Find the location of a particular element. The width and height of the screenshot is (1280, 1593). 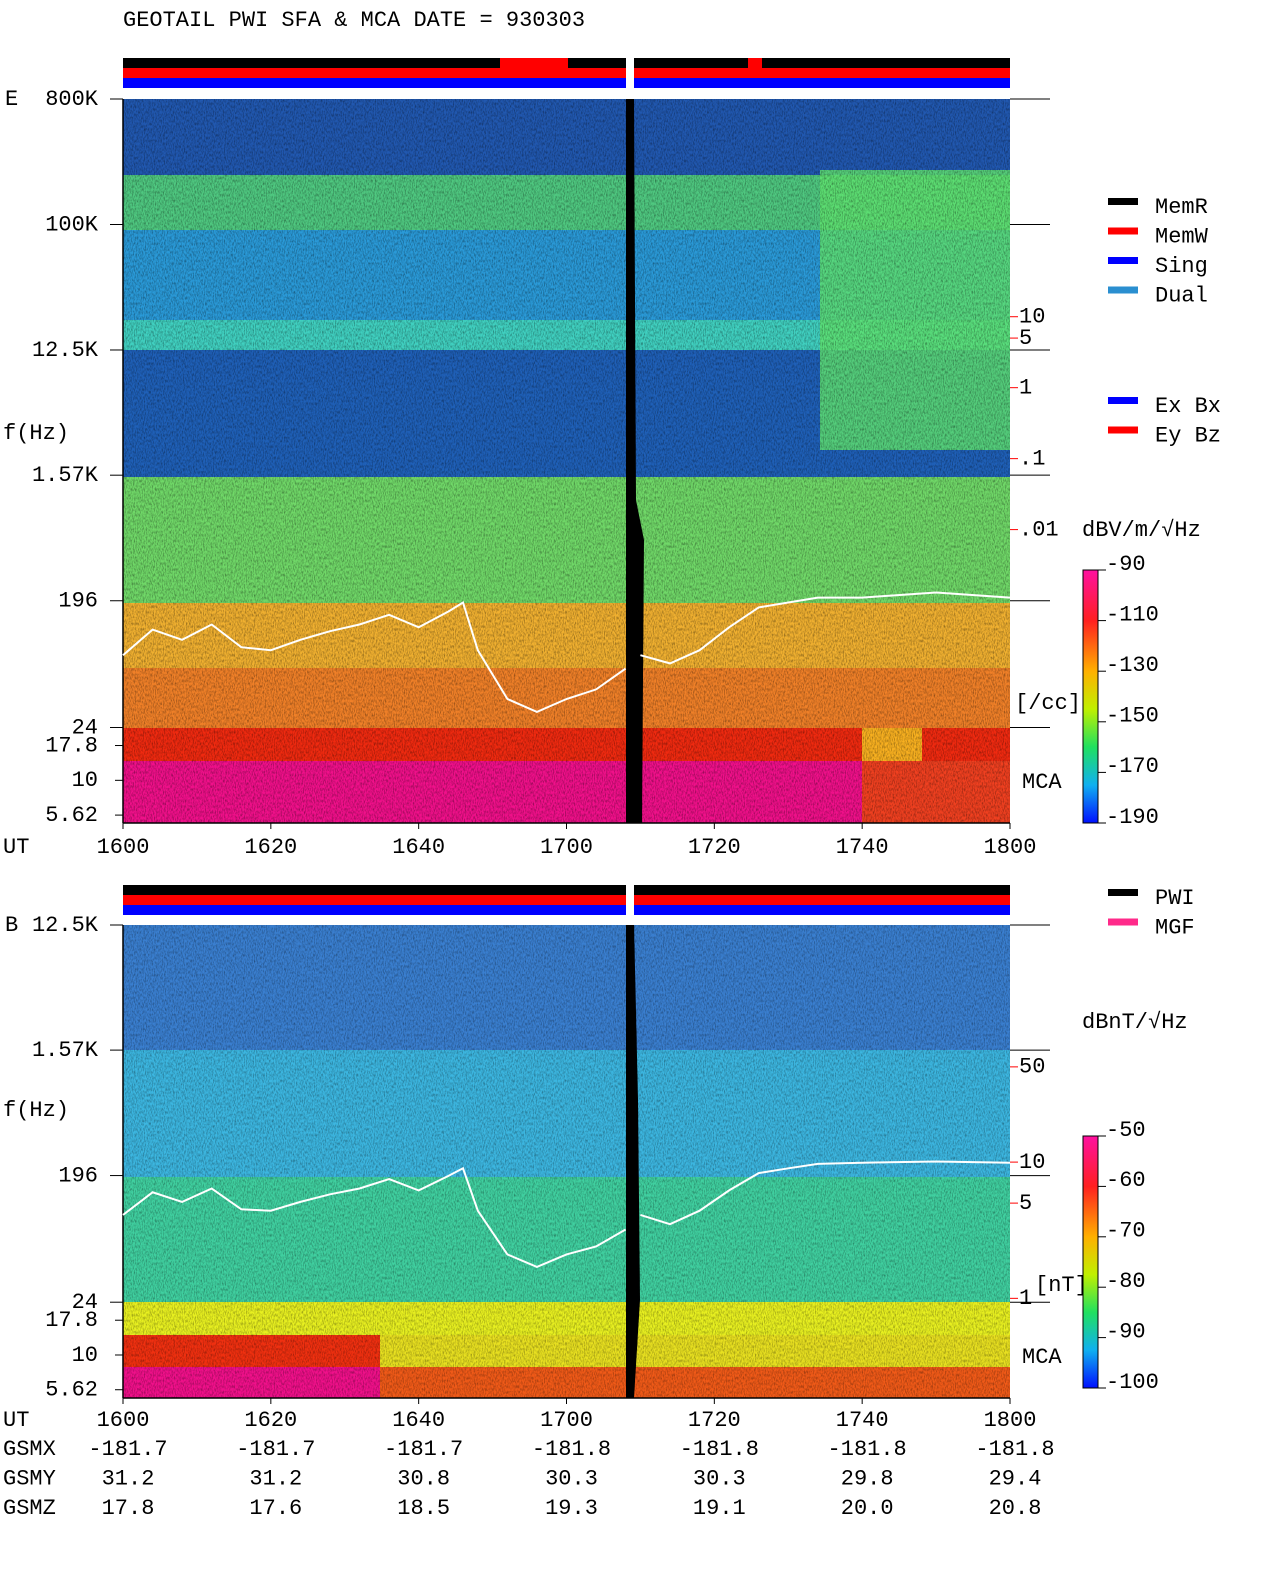

orbit-value: 29.4 is located at coordinates (1015, 1478).